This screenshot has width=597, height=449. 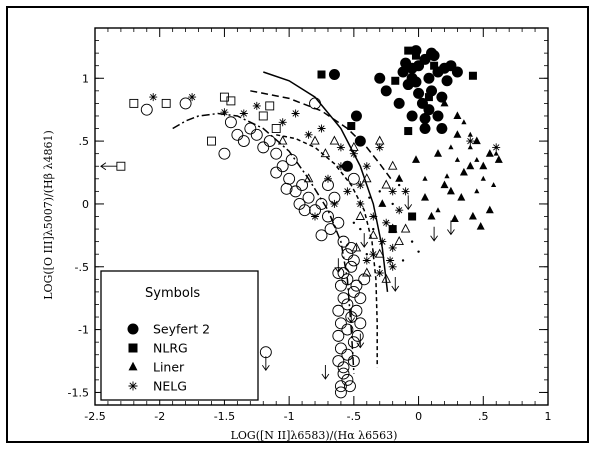 I want to click on legend: Symbols Seyfert 2 NLRG Liner NELG, so click(x=179, y=335).